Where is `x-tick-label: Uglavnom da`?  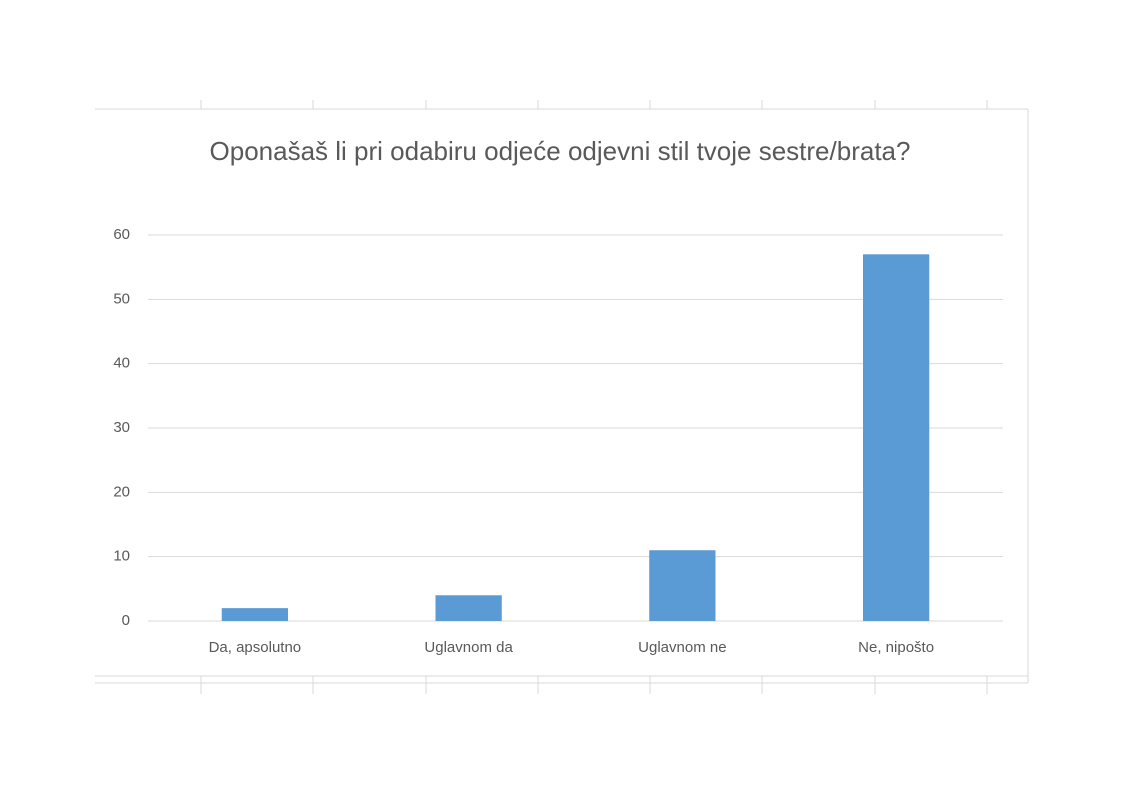 x-tick-label: Uglavnom da is located at coordinates (468, 647).